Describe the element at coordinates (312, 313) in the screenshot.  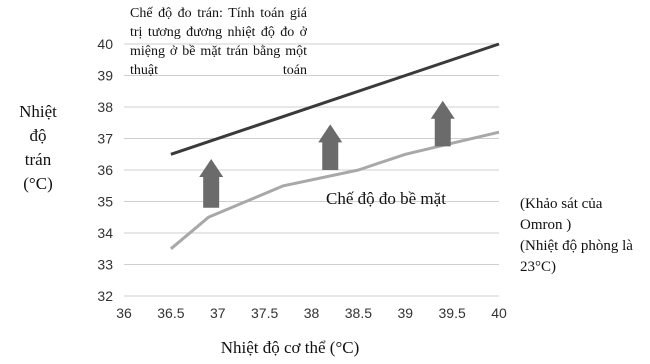
I see `x-tick-label: 38` at that location.